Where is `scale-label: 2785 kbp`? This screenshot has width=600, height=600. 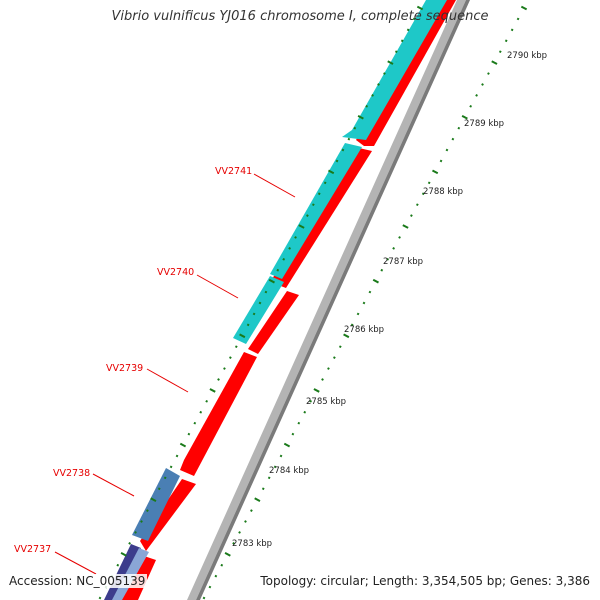 scale-label: 2785 kbp is located at coordinates (326, 402).